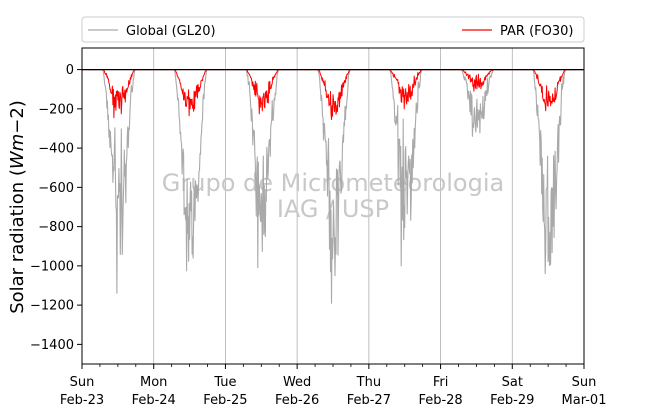  Describe the element at coordinates (368, 382) in the screenshot. I see `x-tick-label-day-4: Thu` at that location.